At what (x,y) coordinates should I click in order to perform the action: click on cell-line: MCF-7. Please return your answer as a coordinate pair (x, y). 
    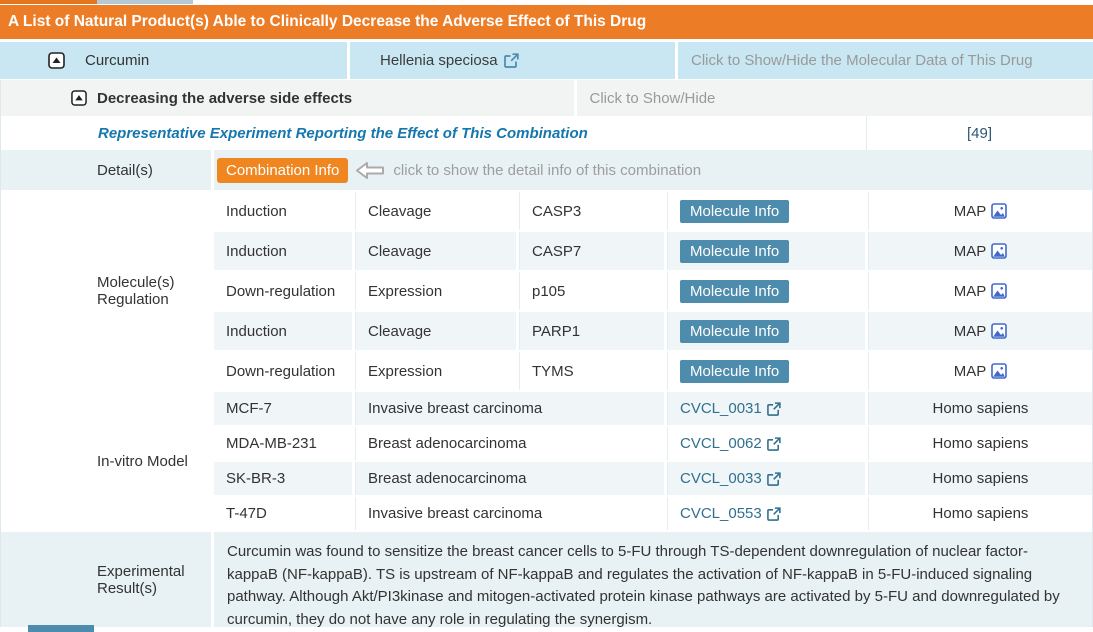
    Looking at the image, I should click on (283, 408).